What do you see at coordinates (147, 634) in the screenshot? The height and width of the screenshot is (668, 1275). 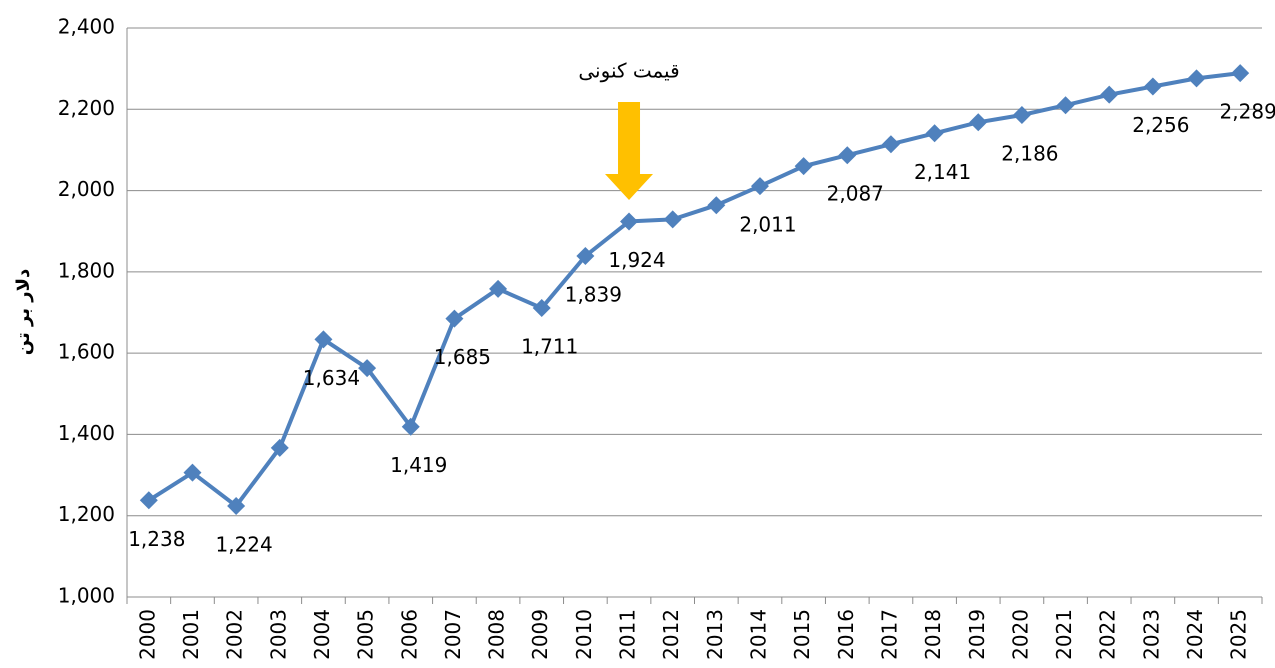 I see `x-tick-label: 2000` at bounding box center [147, 634].